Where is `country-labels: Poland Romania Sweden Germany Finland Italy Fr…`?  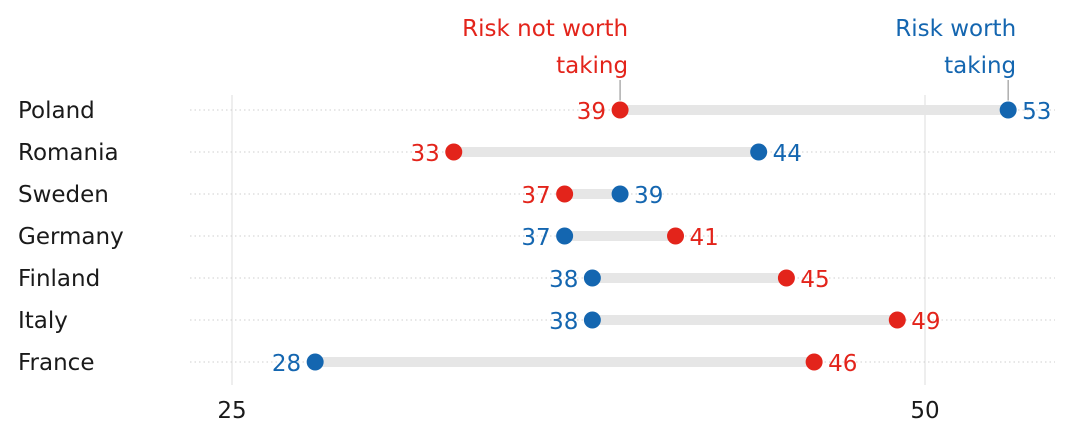
country-labels: Poland Romania Sweden Germany Finland Italy Fr… is located at coordinates (71, 237).